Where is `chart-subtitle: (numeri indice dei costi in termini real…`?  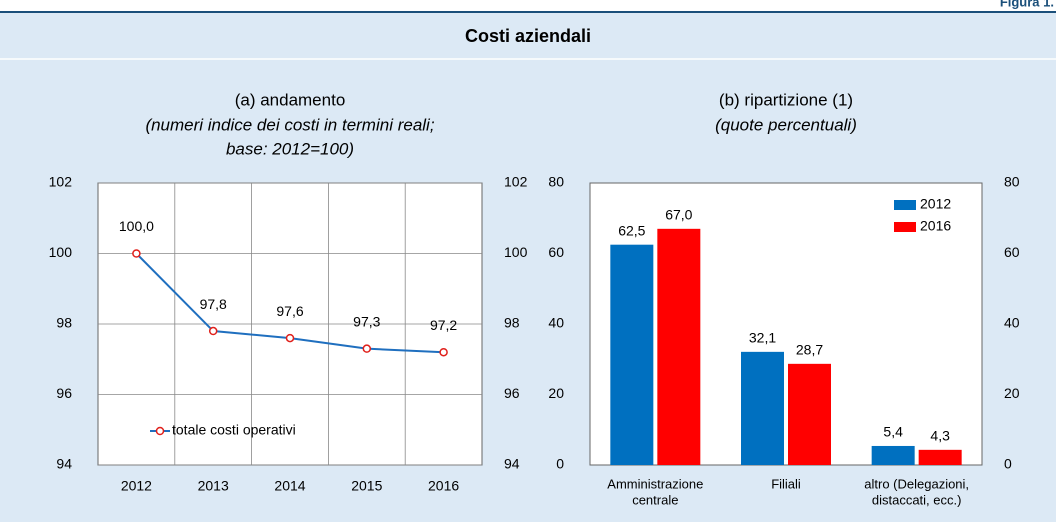
chart-subtitle: (numeri indice dei costi in termini real… is located at coordinates (289, 124).